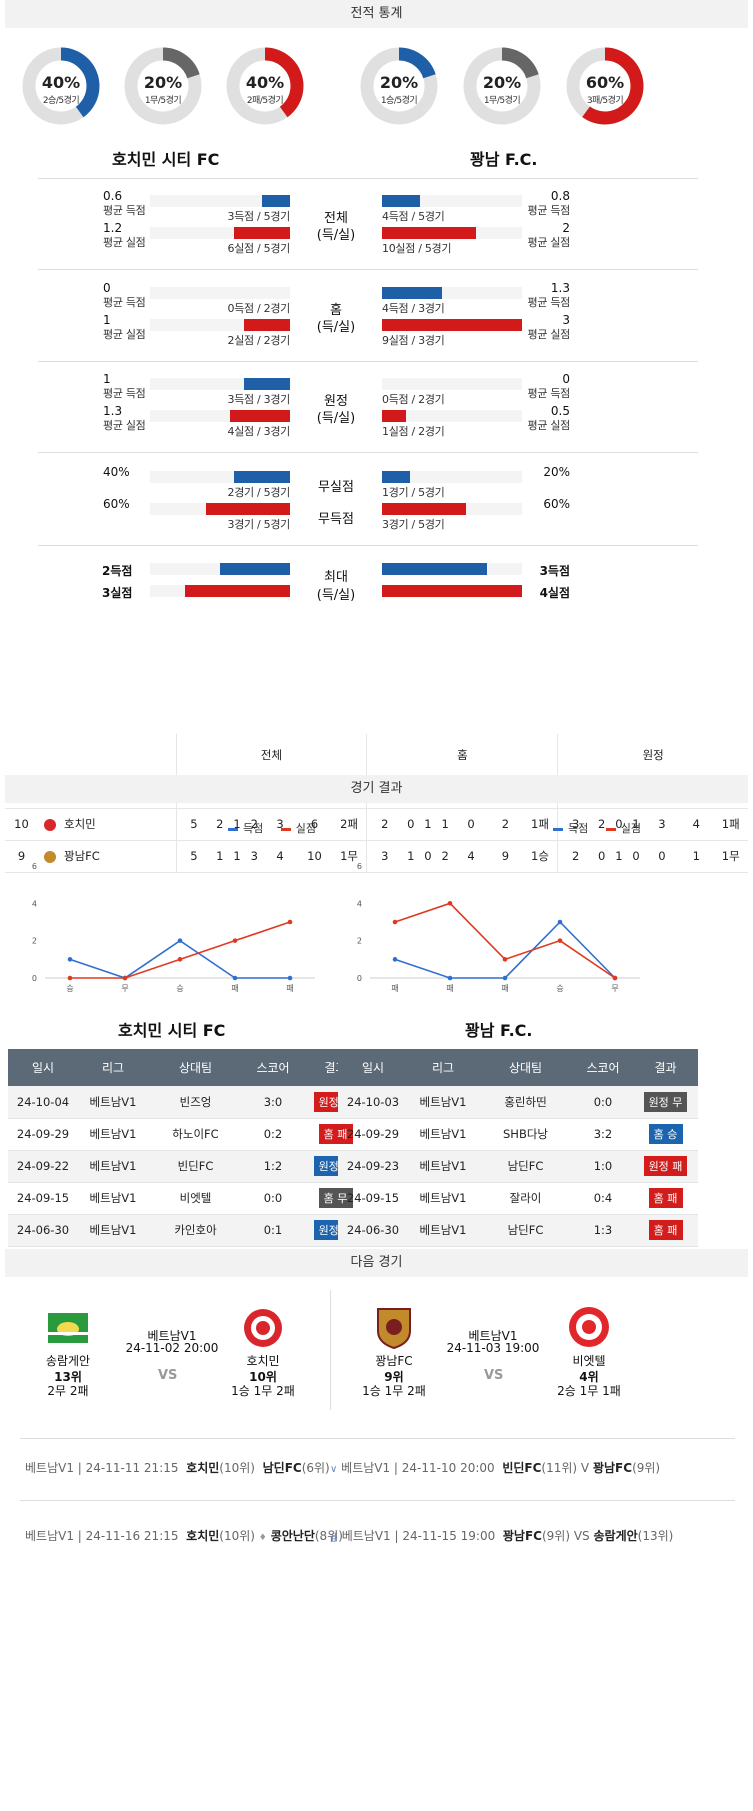 Image resolution: width=753 pixels, height=1811 pixels. I want to click on stat-caption: 1실점 / 2경기, so click(413, 431).